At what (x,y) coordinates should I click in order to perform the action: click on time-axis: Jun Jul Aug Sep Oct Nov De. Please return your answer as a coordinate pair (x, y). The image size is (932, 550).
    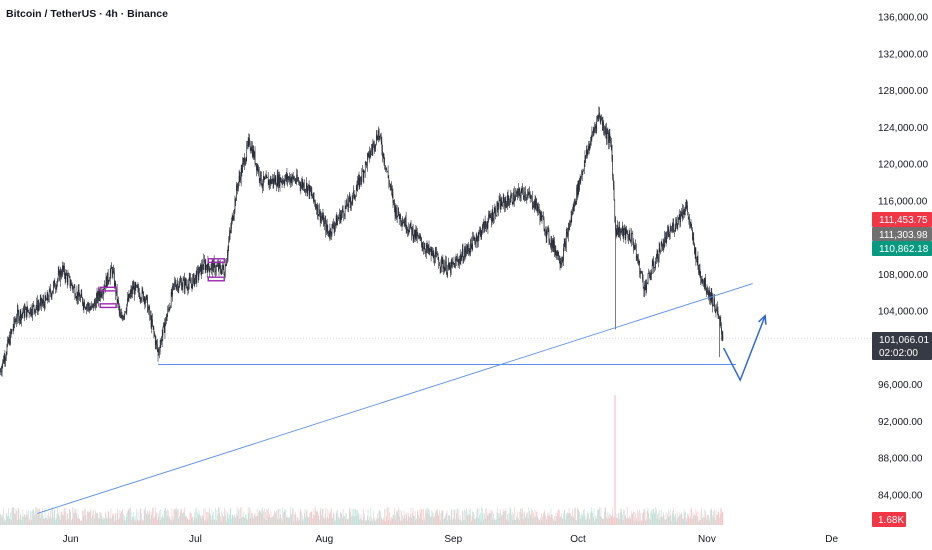
    Looking at the image, I should click on (451, 539).